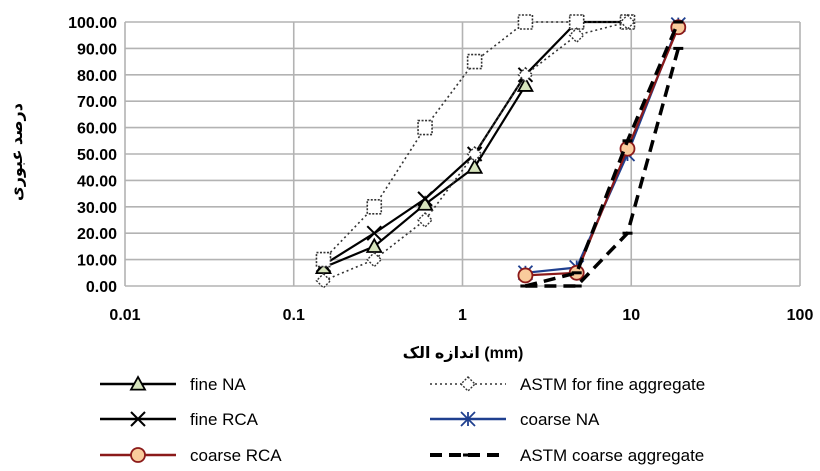 Image resolution: width=820 pixels, height=471 pixels. Describe the element at coordinates (97, 155) in the screenshot. I see `y-tick-label: 50.00` at that location.